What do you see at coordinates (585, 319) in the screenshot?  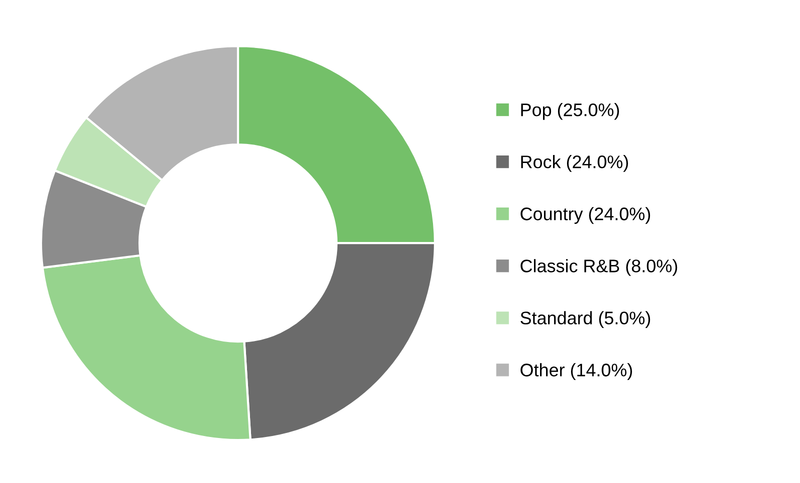 I see `legend-label: Standard (5.0%)` at bounding box center [585, 319].